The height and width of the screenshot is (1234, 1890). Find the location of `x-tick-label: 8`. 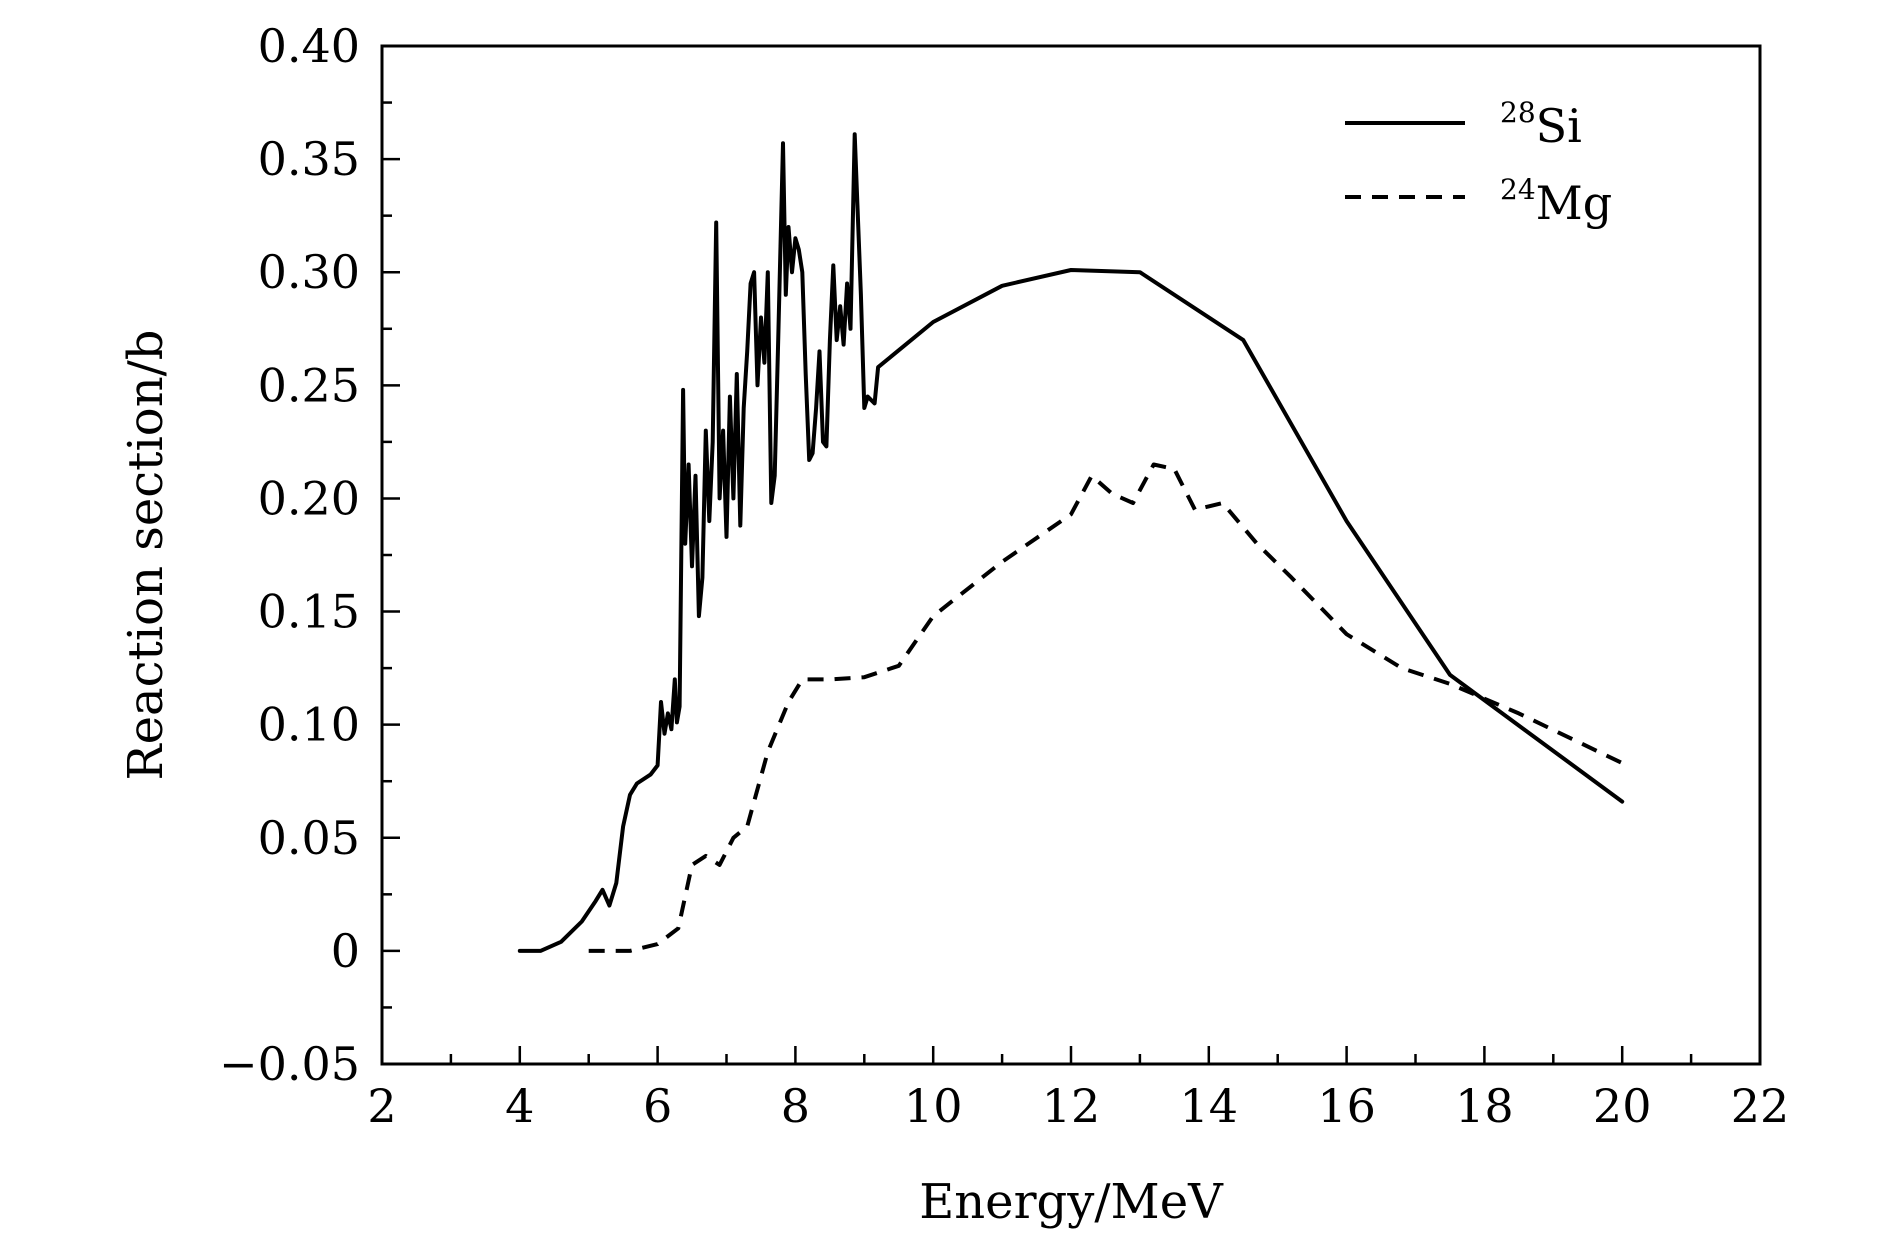

x-tick-label: 8 is located at coordinates (795, 1106).